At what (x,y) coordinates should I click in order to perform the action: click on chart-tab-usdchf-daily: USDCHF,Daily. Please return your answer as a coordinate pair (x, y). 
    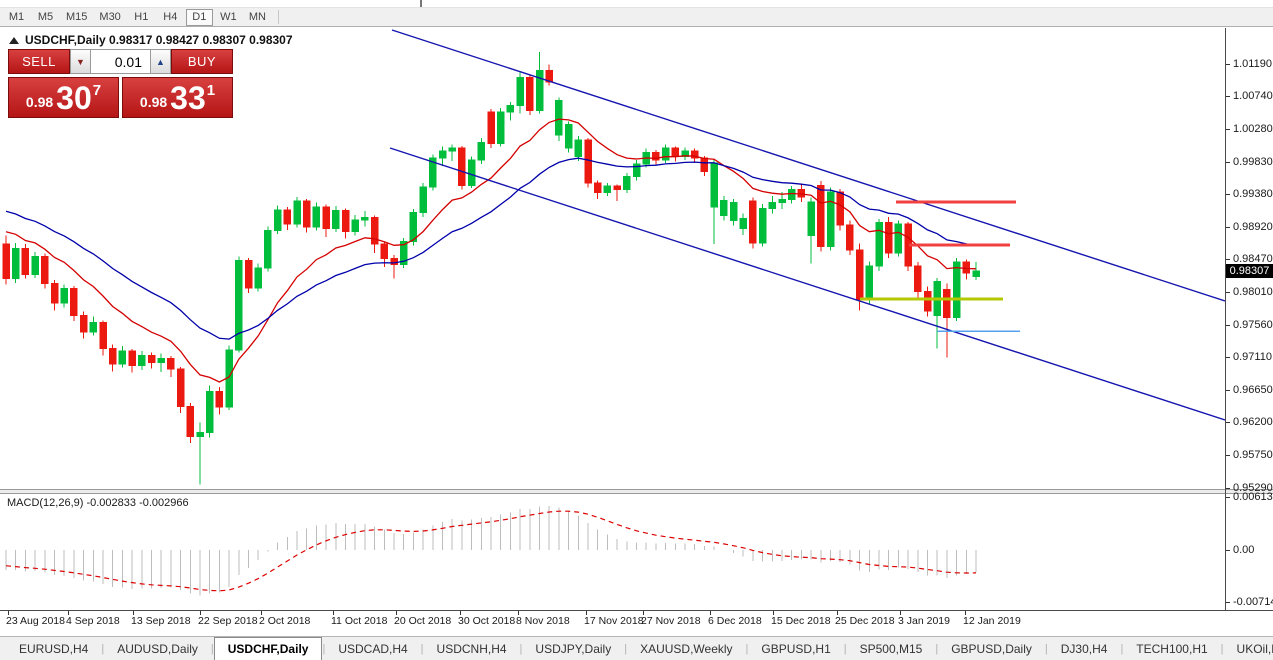
    Looking at the image, I should click on (268, 648).